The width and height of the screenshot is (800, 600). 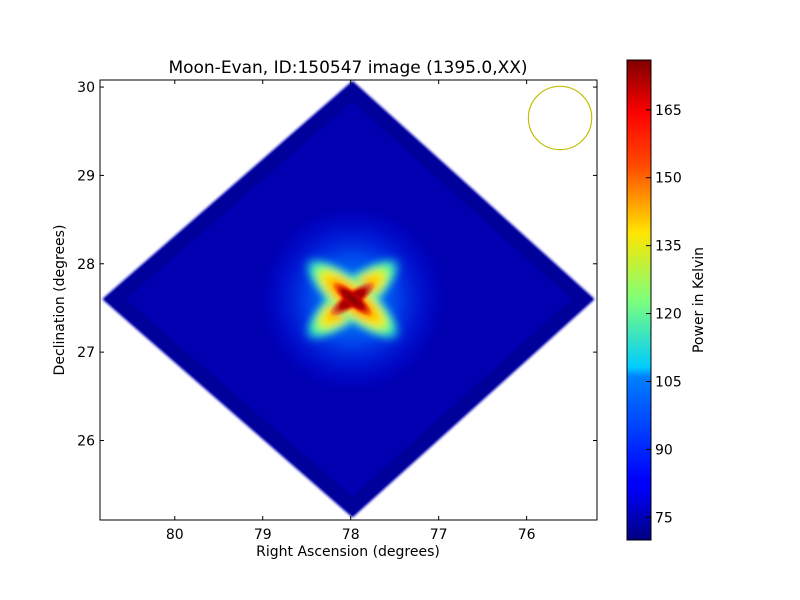 What do you see at coordinates (86, 353) in the screenshot?
I see `y-tick-label: 27` at bounding box center [86, 353].